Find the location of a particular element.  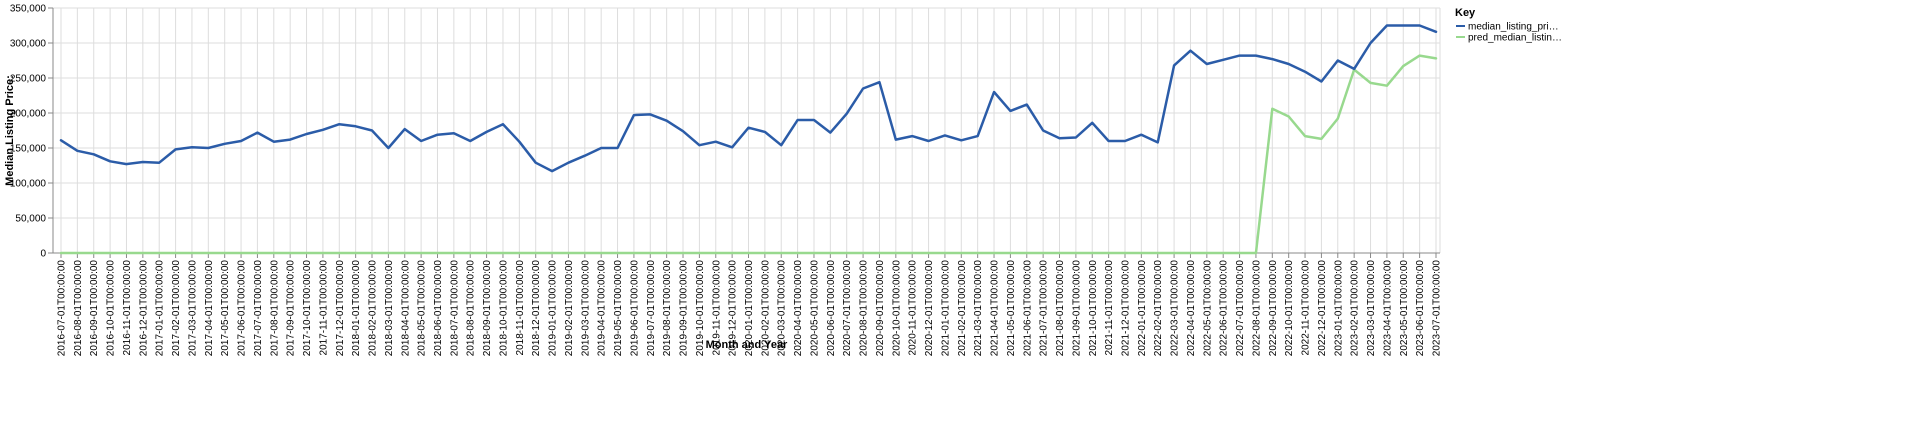

x-tick-label: 2023-07-01T00:00:00 is located at coordinates (1437, 308).